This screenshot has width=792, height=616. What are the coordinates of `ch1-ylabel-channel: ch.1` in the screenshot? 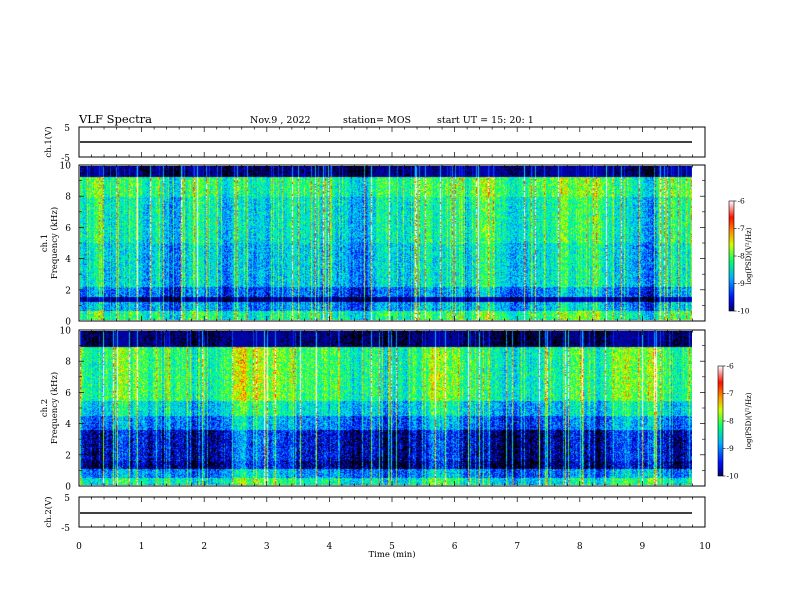 It's located at (45, 243).